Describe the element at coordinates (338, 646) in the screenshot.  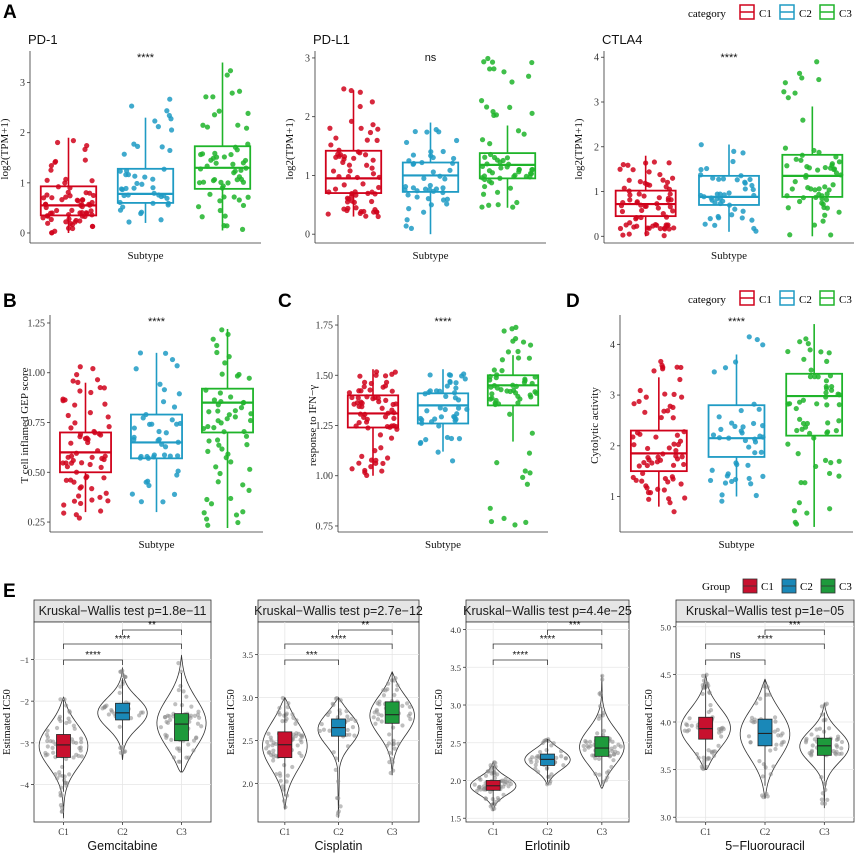
I see `bracket-line` at that location.